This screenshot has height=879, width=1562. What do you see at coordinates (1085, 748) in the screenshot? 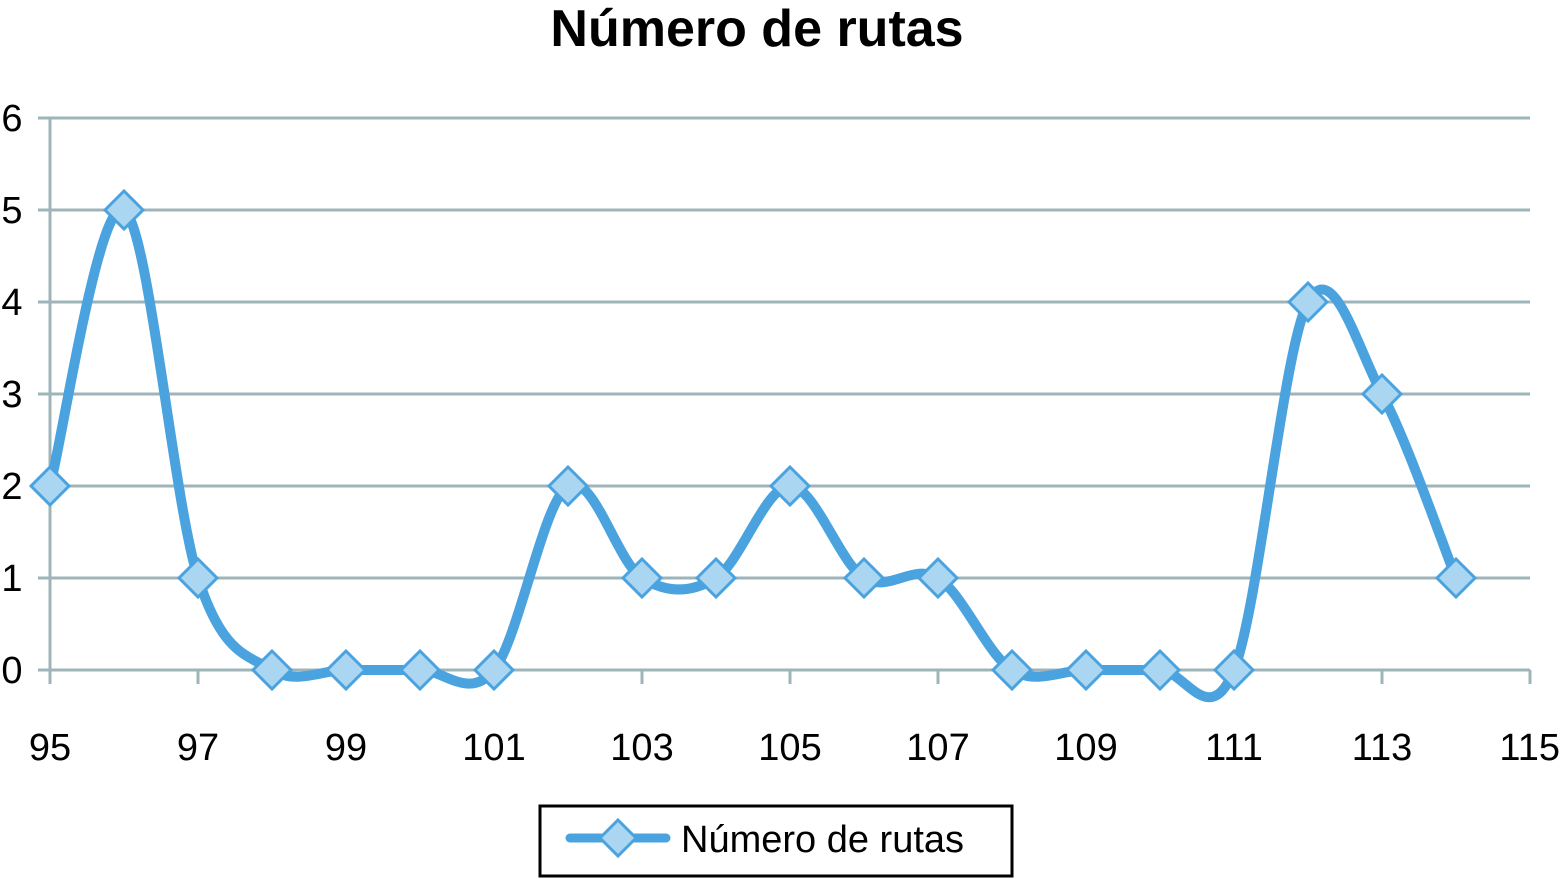
I see `x-tick-label: 109` at bounding box center [1085, 748].